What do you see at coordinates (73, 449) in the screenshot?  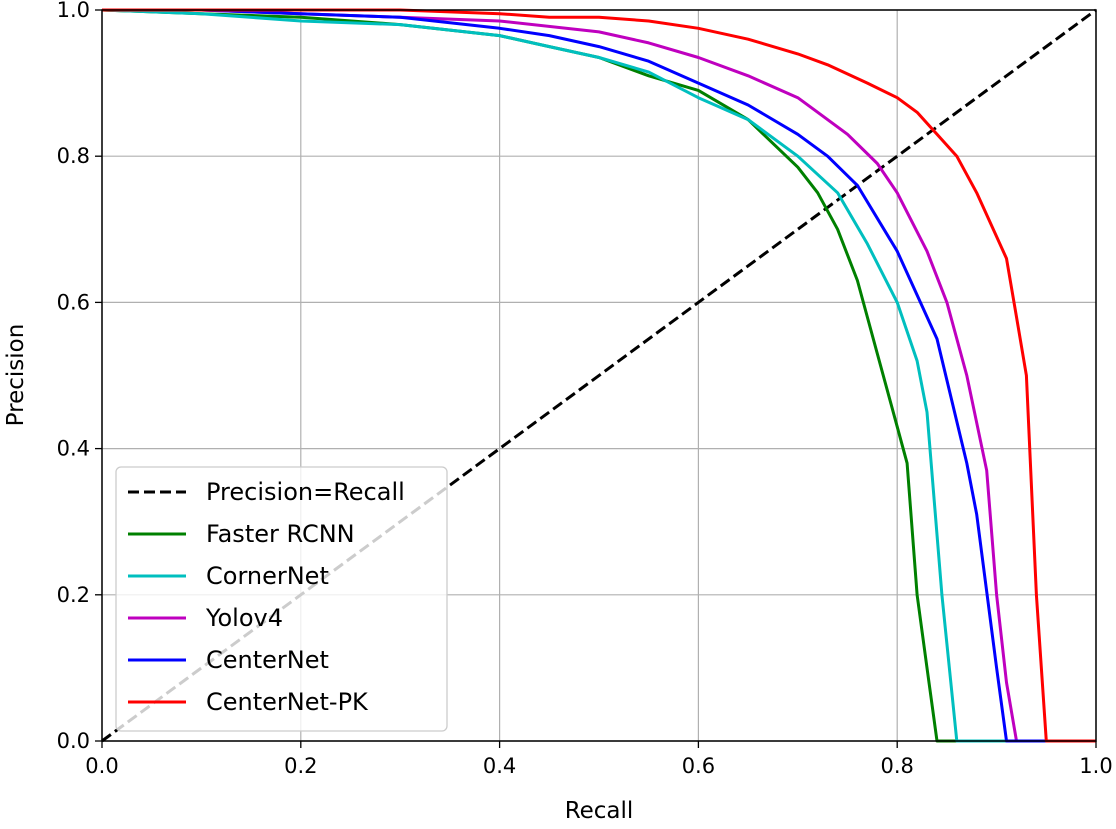 I see `y-tick-label: 0.4` at bounding box center [73, 449].